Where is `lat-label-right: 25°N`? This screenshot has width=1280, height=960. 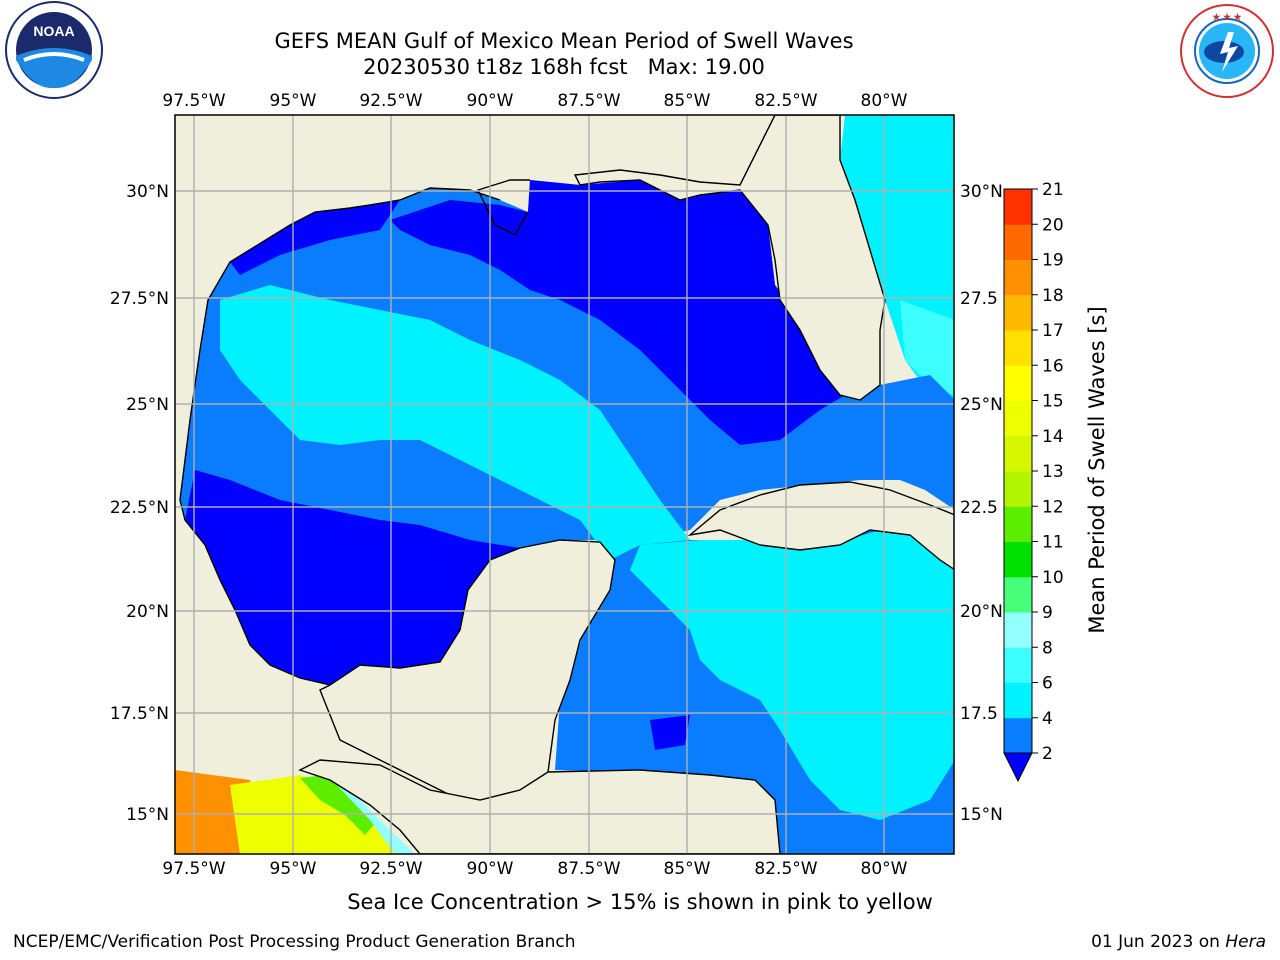 lat-label-right: 25°N is located at coordinates (981, 405).